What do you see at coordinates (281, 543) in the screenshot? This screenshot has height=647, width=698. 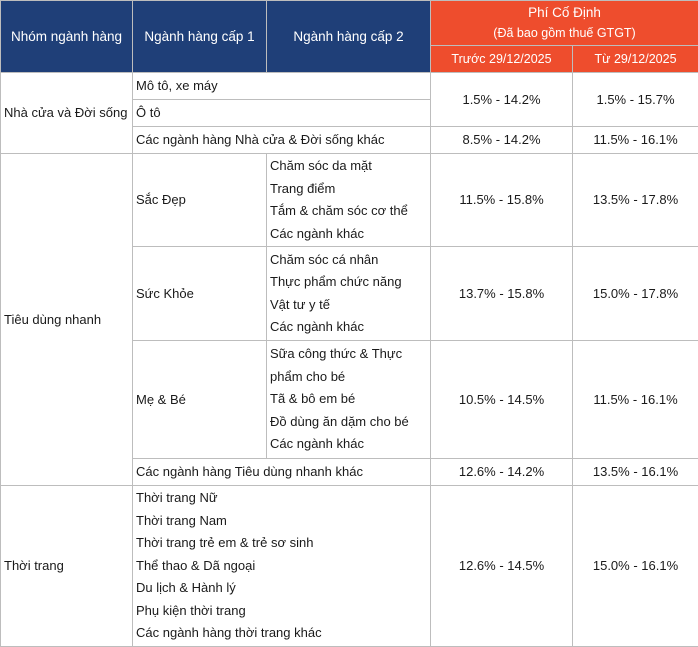 I see `list-item: Thời trang trẻ em & trẻ sơ sinh` at bounding box center [281, 543].